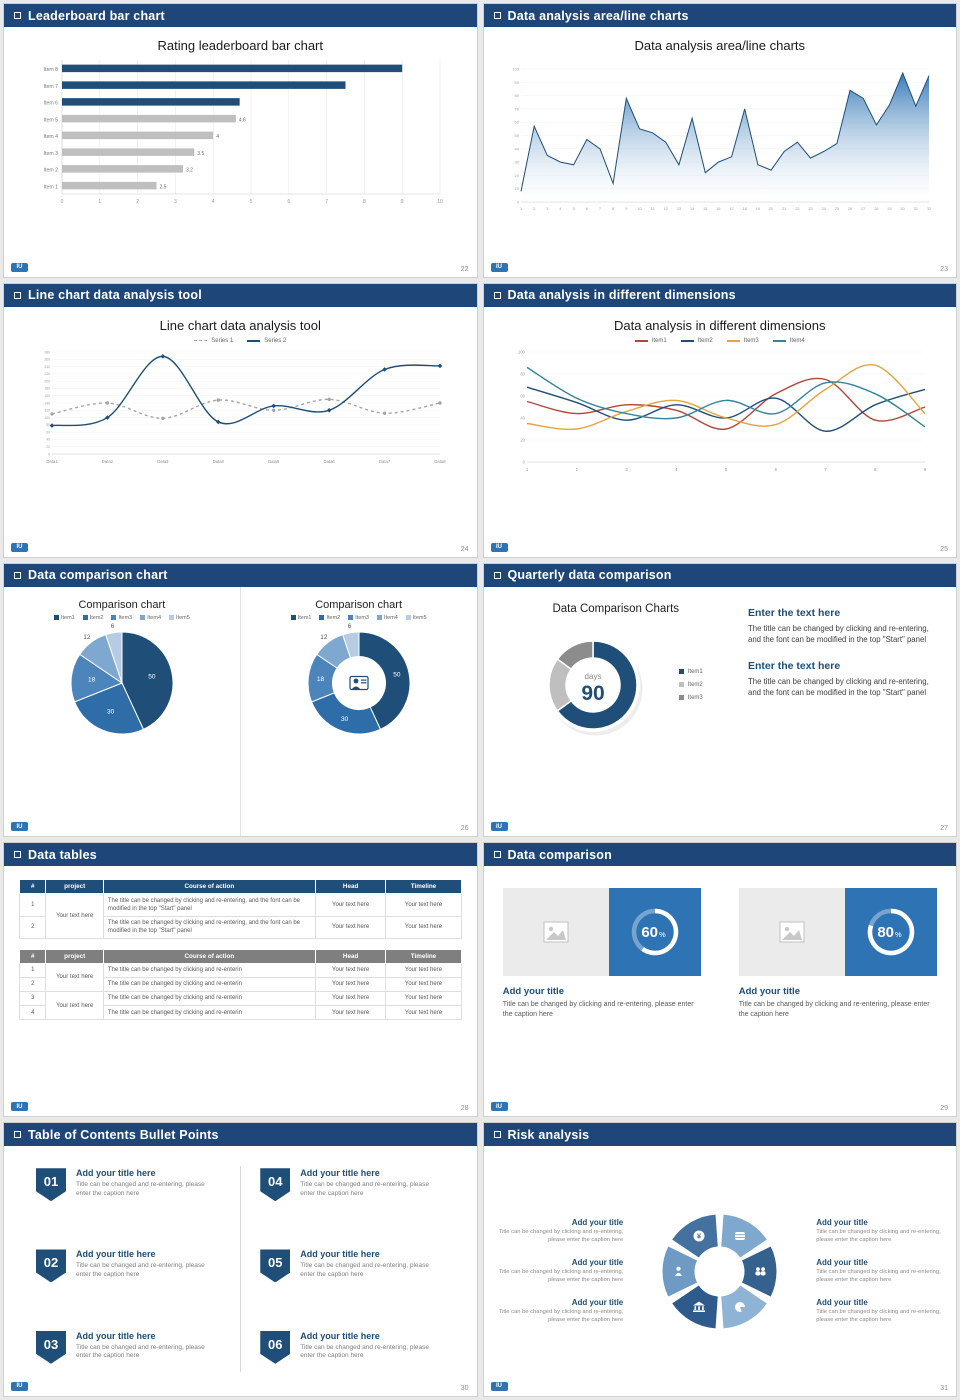 This screenshot has height=1400, width=960. I want to click on percent-panel: 80%, so click(890, 932).